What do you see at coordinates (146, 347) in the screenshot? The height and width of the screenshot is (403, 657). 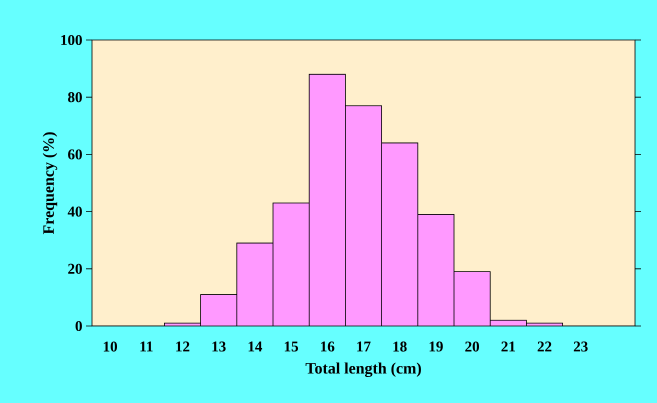 I see `x-tick-label: 11` at bounding box center [146, 347].